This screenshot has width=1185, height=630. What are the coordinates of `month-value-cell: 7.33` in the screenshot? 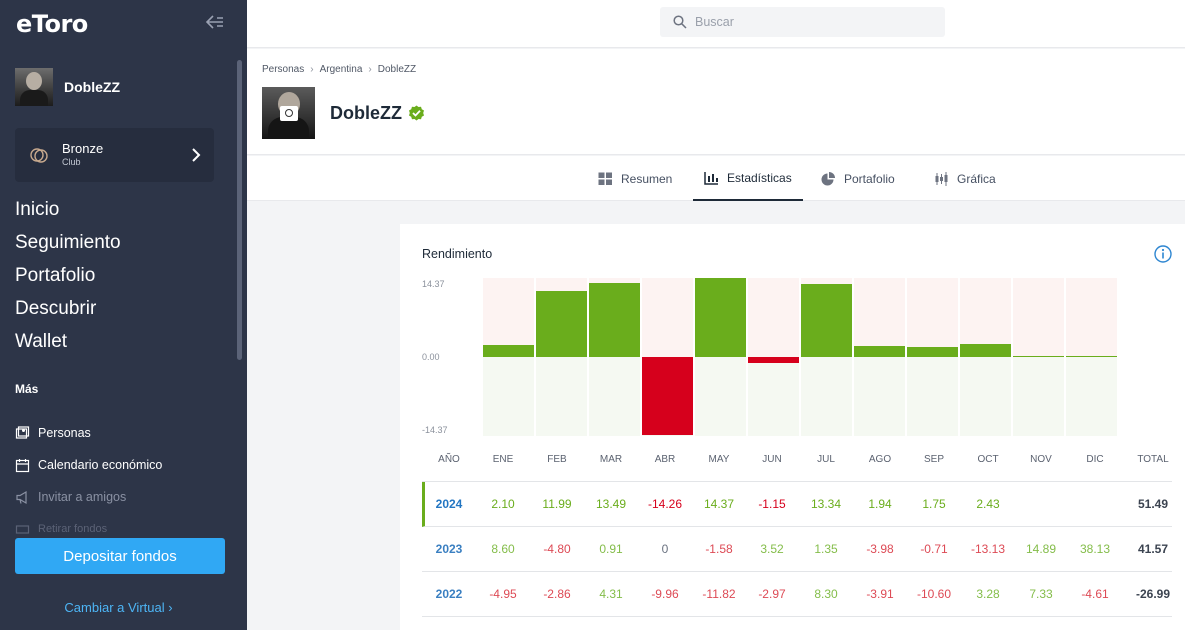 It's located at (1041, 594).